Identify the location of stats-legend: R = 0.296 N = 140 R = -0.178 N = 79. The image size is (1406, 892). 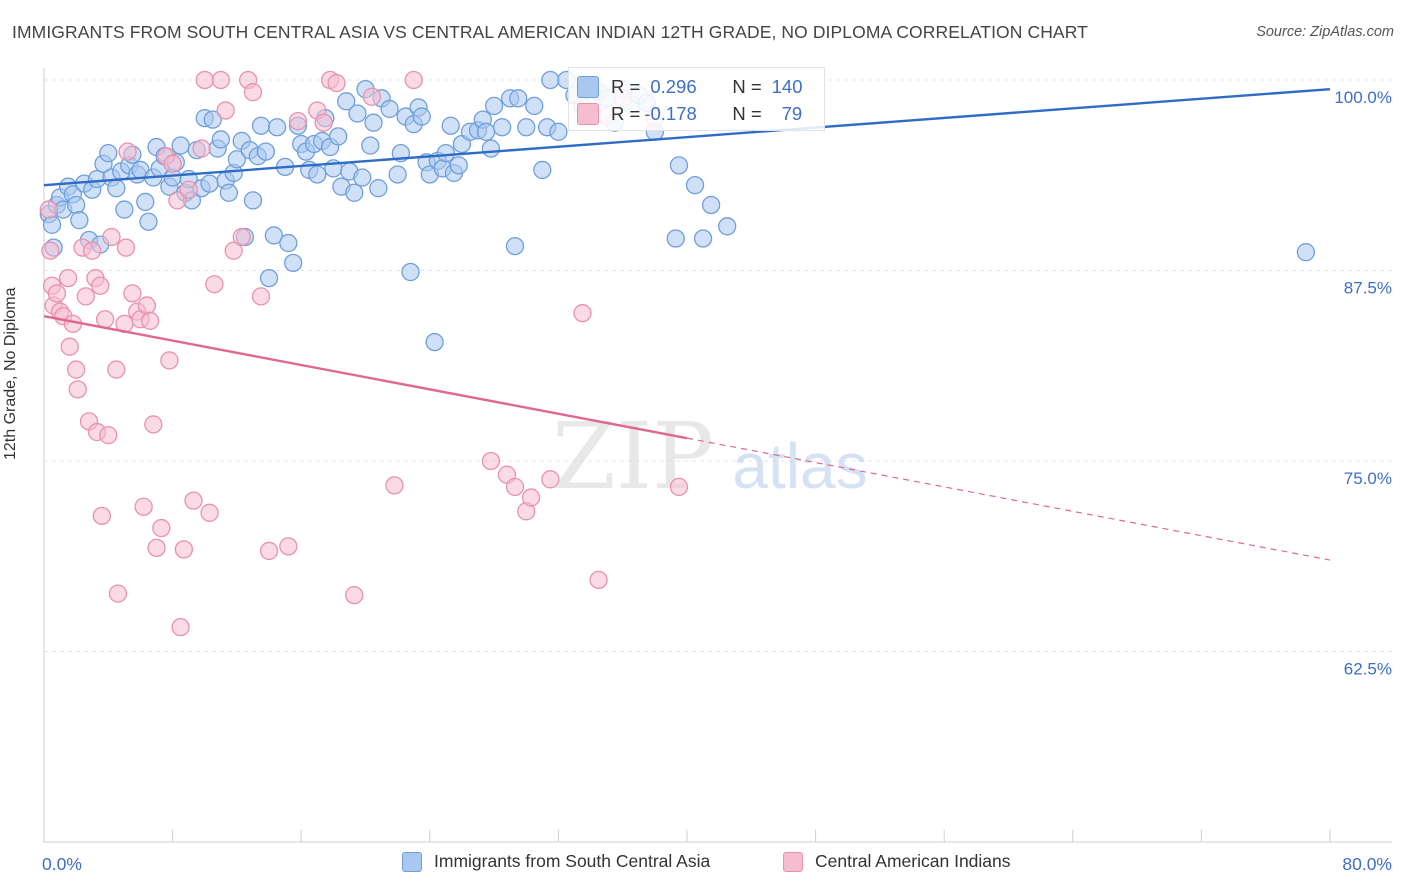
(696, 99).